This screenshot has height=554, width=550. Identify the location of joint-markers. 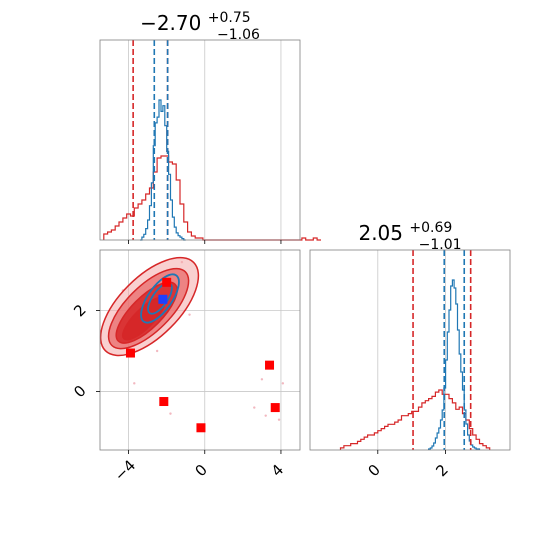
(202, 355).